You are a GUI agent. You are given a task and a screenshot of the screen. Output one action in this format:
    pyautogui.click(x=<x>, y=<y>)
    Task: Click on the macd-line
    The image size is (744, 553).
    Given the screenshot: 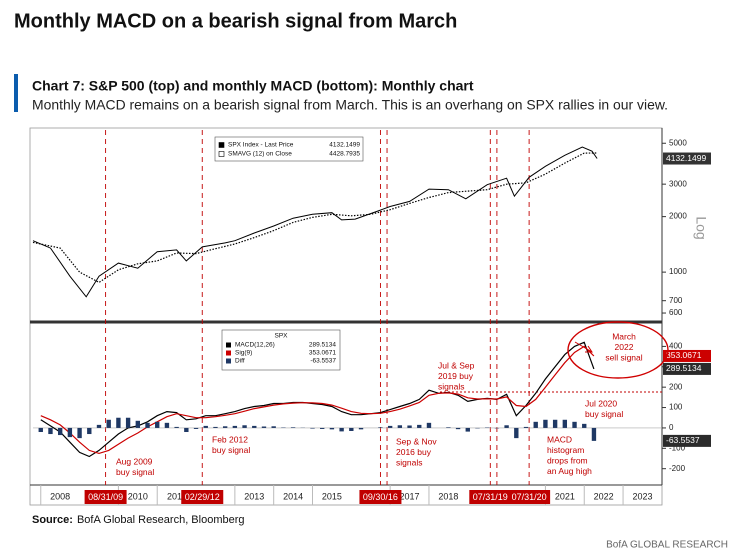 What is the action you would take?
    pyautogui.click(x=317, y=400)
    